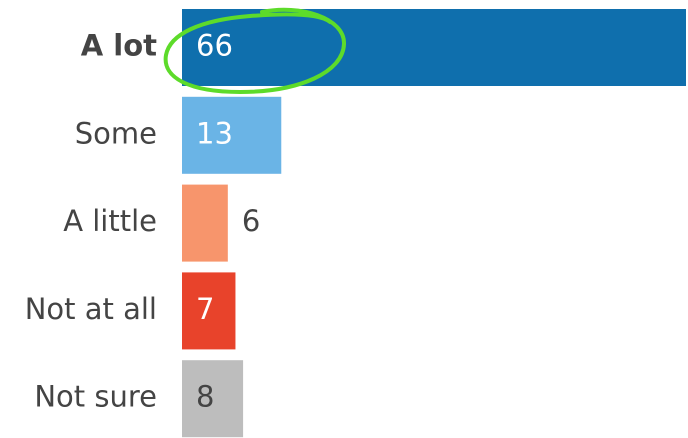  Describe the element at coordinates (205, 309) in the screenshot. I see `value-label: 7` at that location.